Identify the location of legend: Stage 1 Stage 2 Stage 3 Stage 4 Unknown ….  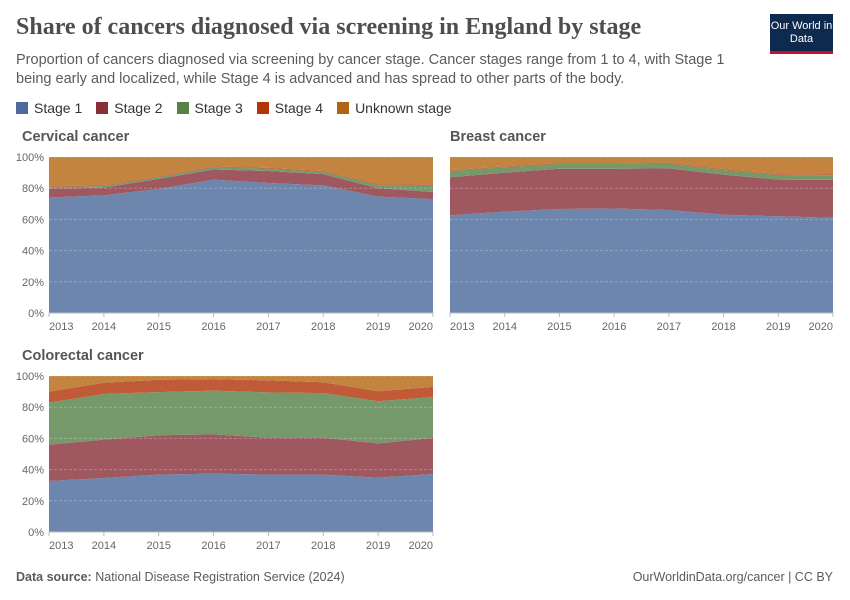
(234, 108).